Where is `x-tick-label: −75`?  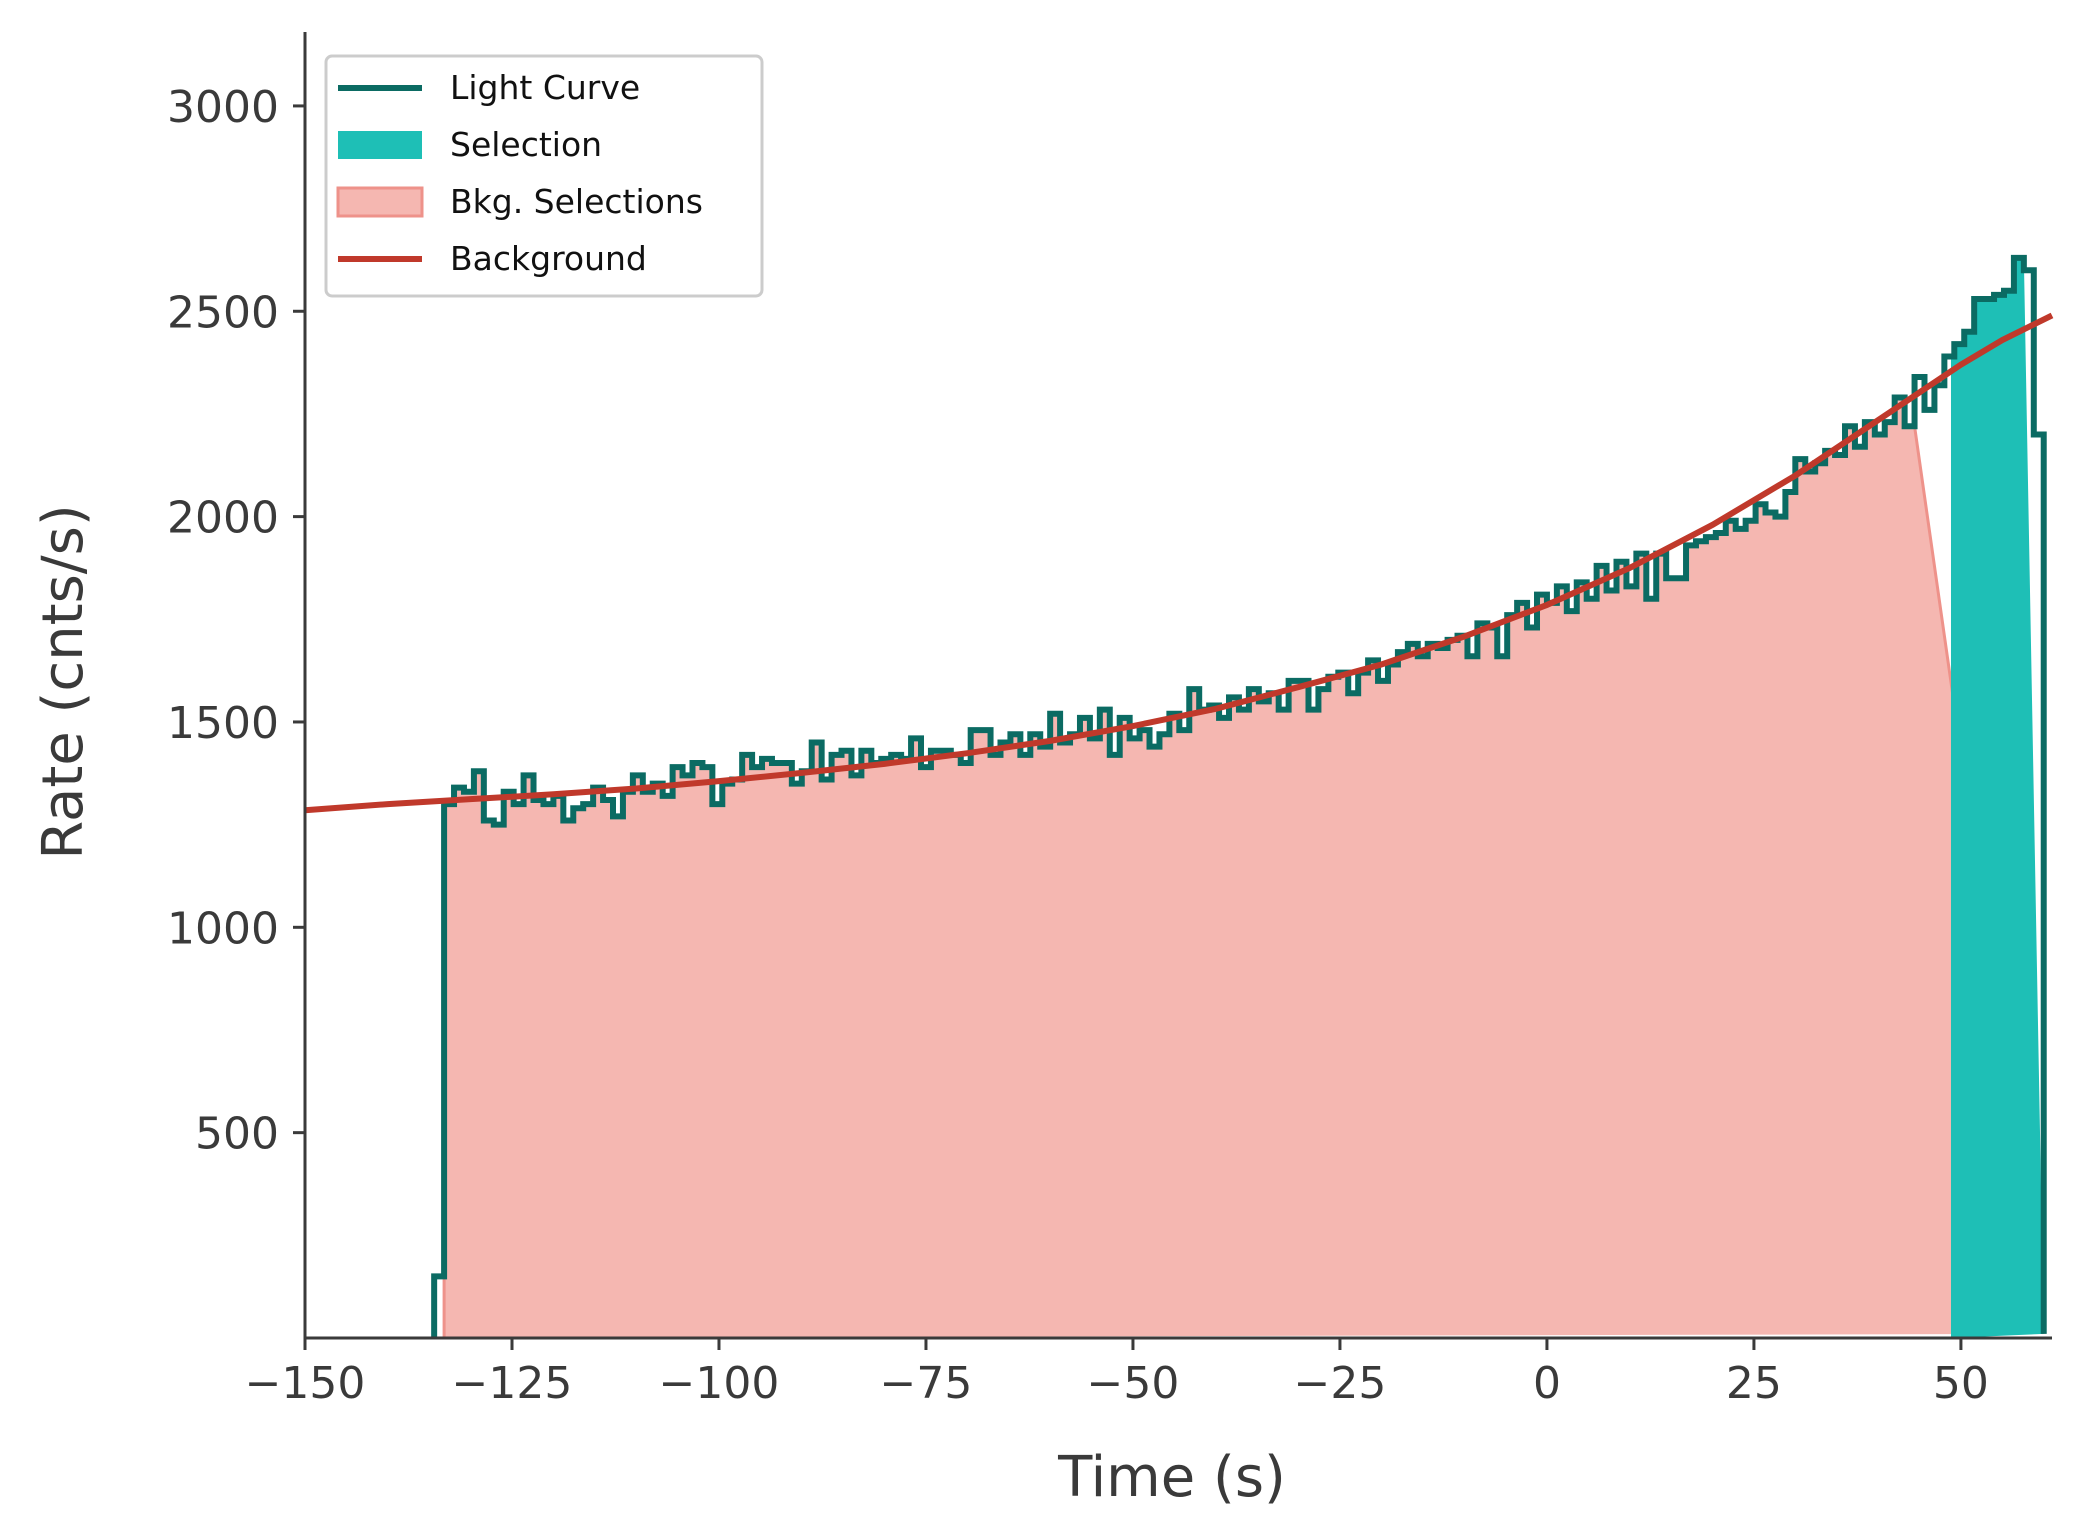 x-tick-label: −75 is located at coordinates (926, 1383).